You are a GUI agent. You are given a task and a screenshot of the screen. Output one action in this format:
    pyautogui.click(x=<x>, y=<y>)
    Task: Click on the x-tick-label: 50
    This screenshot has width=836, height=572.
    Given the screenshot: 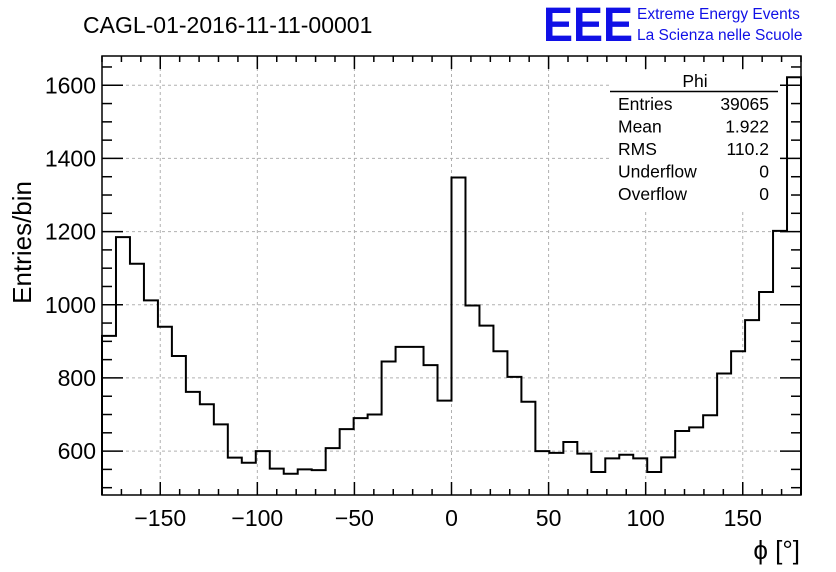 What is the action you would take?
    pyautogui.click(x=549, y=518)
    